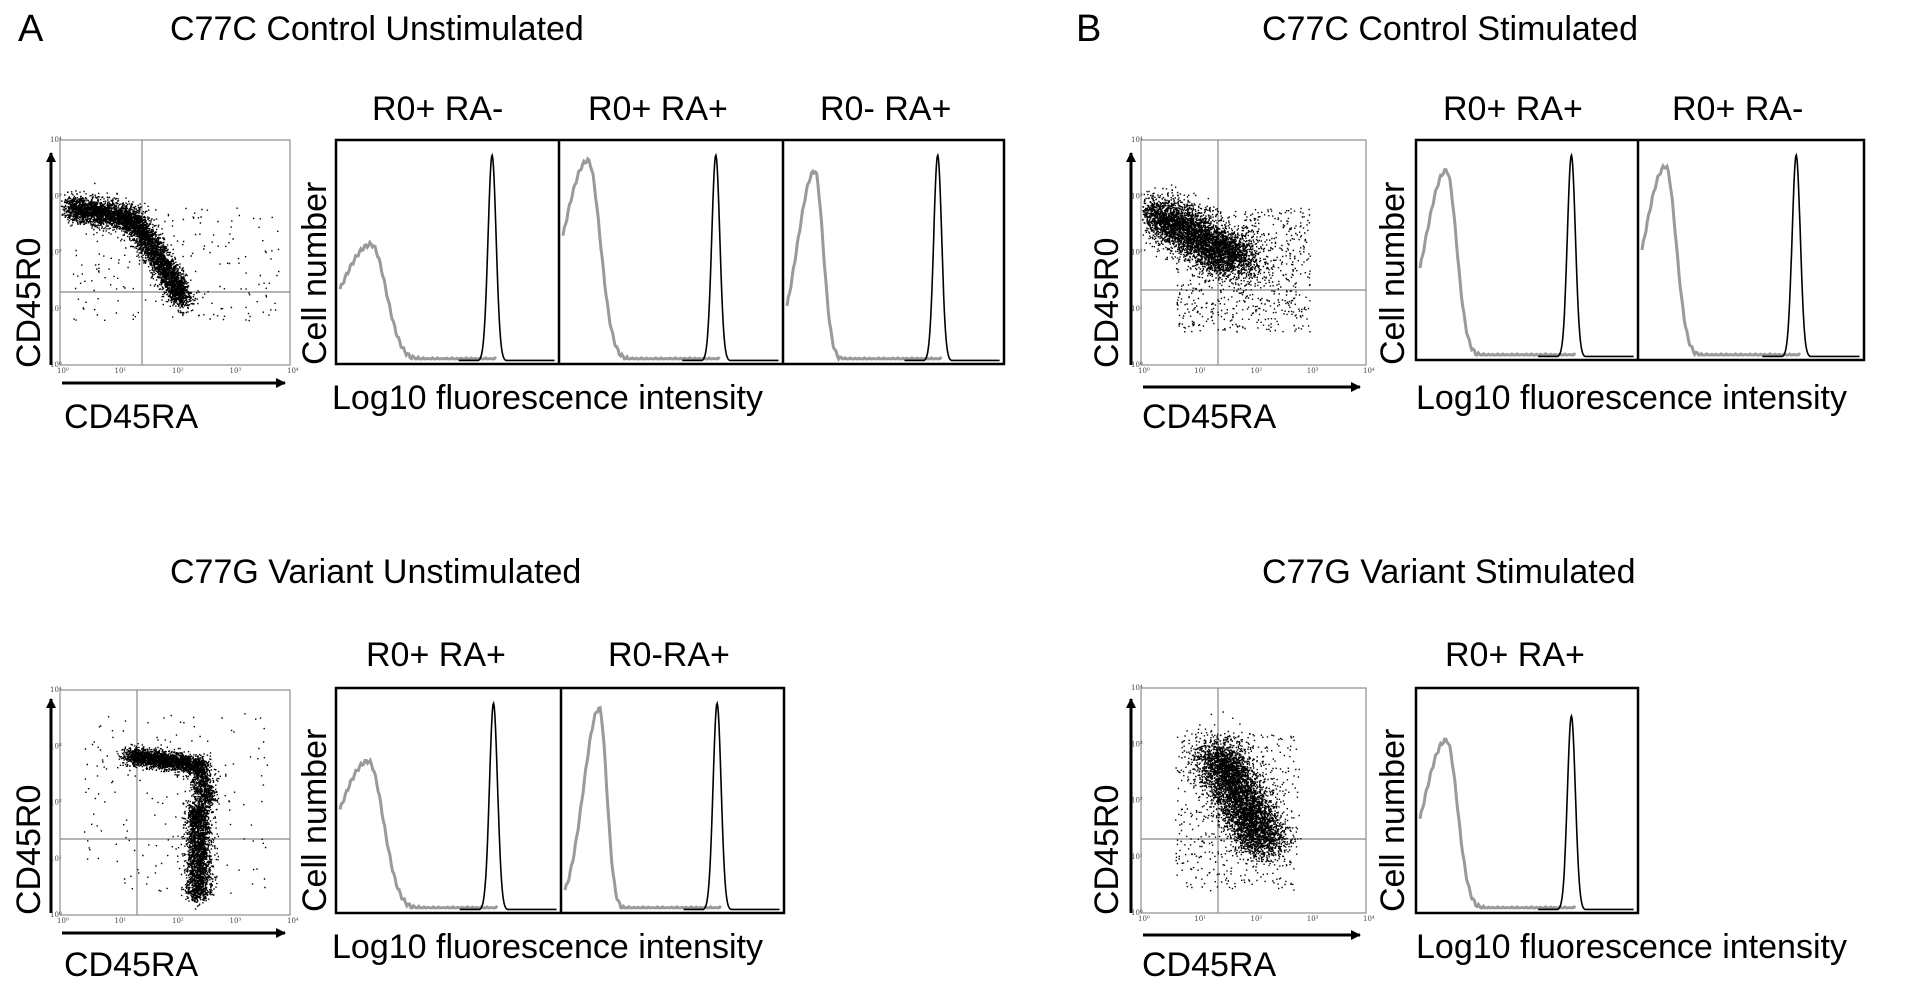  I want to click on title-c77c-unstim: C77C Control Unstimulated, so click(377, 29).